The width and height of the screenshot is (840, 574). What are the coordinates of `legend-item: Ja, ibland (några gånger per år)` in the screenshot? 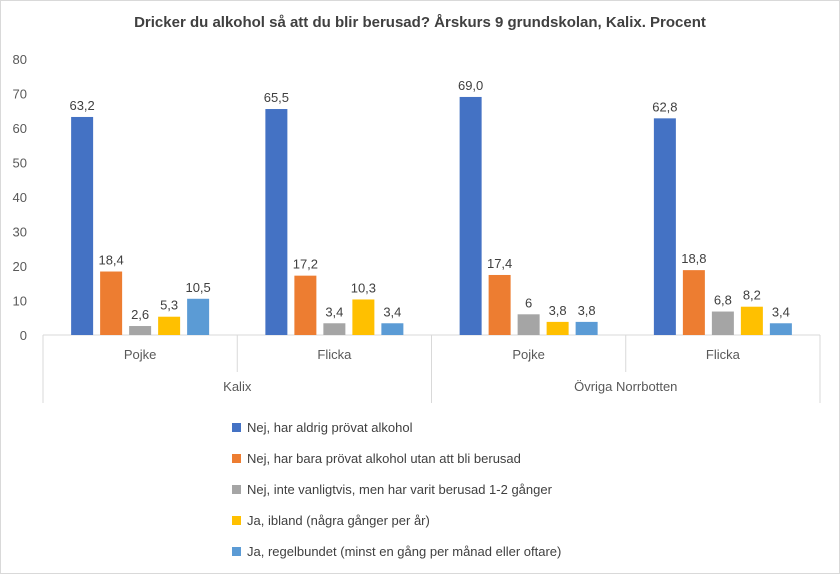 It's located at (512, 520).